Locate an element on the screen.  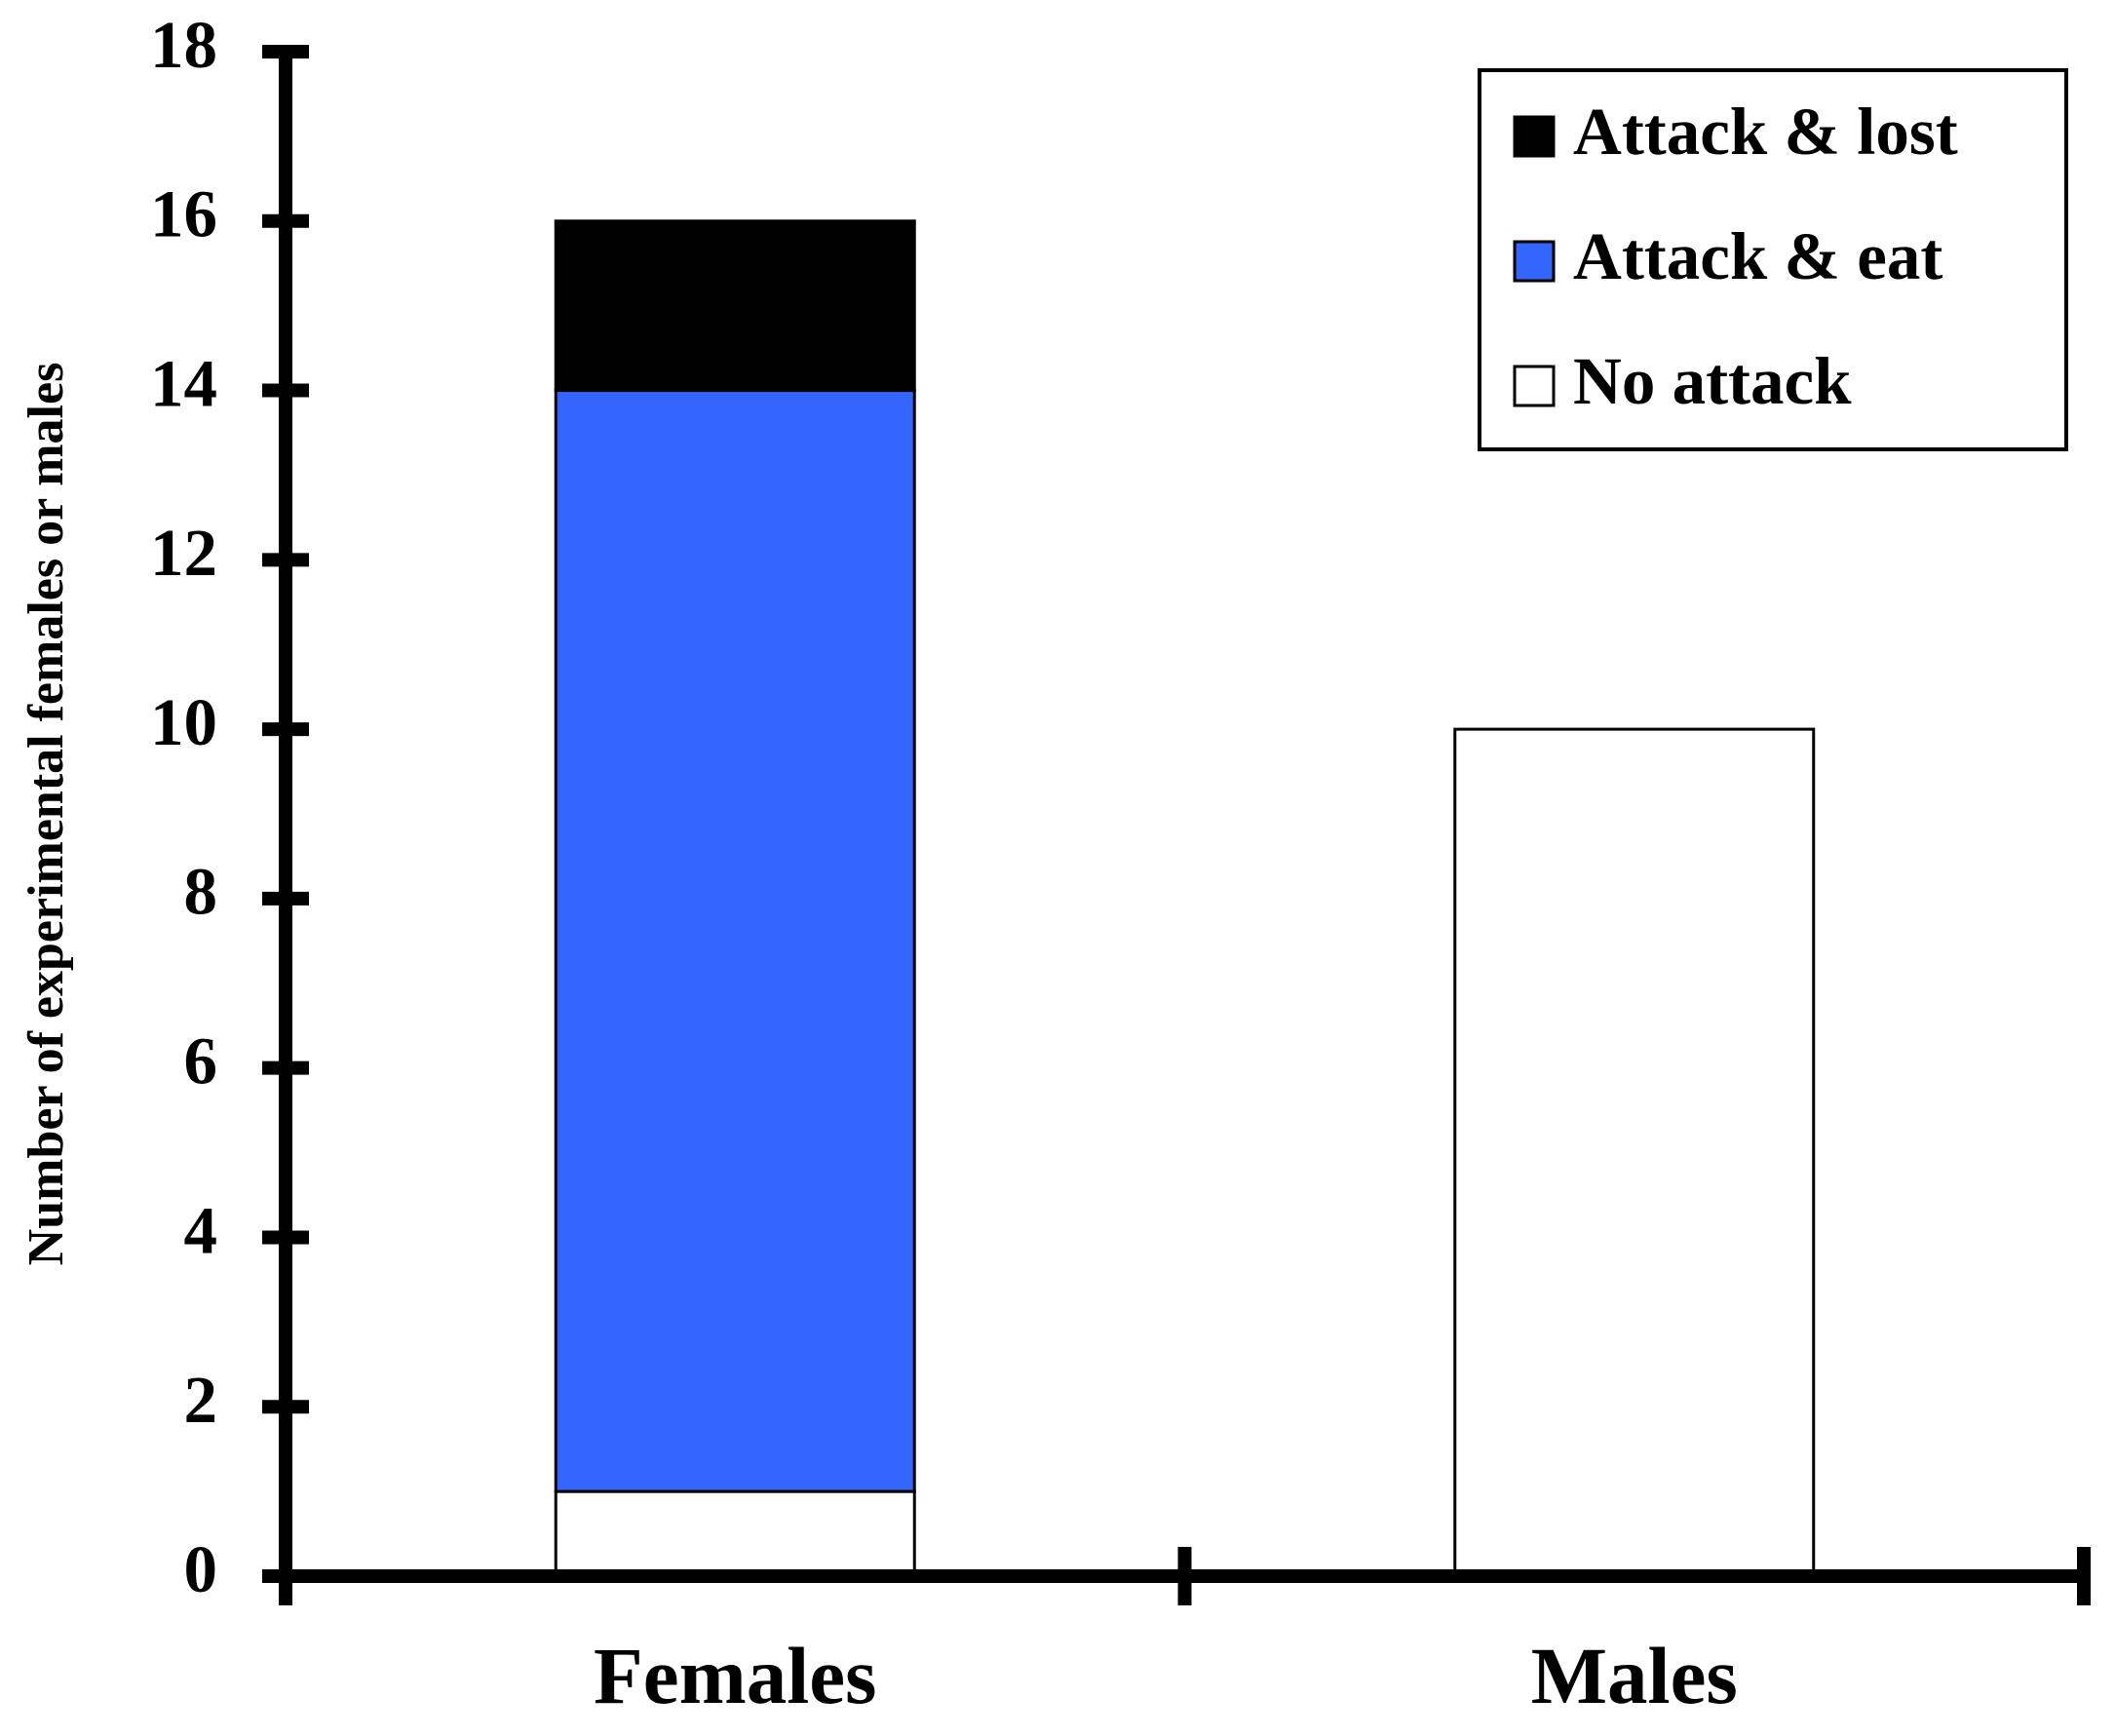
x-tick-label: Females is located at coordinates (735, 1675).